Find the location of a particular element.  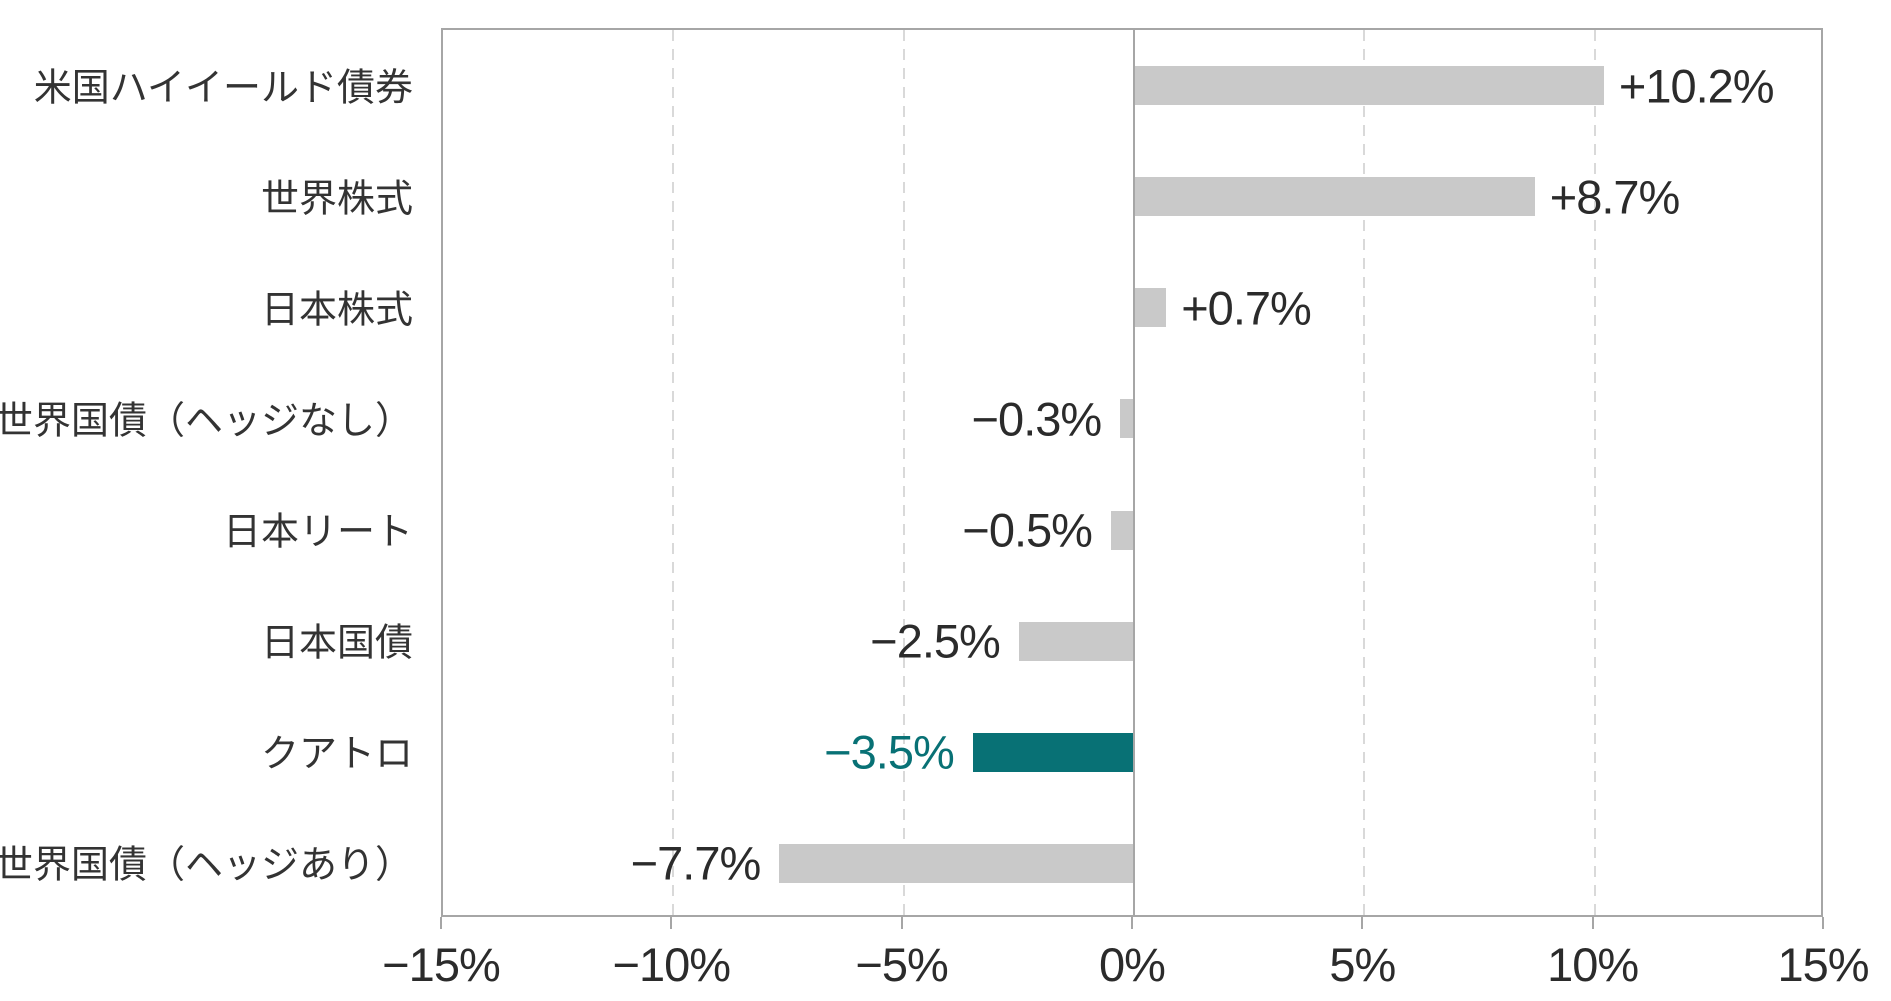

value-label-3: −0.3% is located at coordinates (1037, 419).